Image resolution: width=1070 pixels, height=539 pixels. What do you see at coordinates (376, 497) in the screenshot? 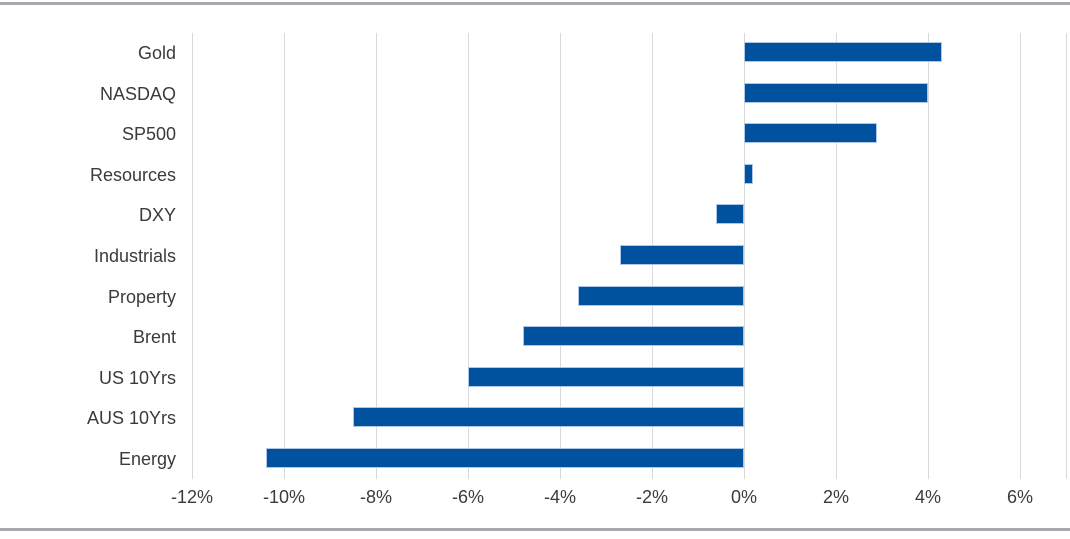
I see `x-tick-label: -8%` at bounding box center [376, 497].